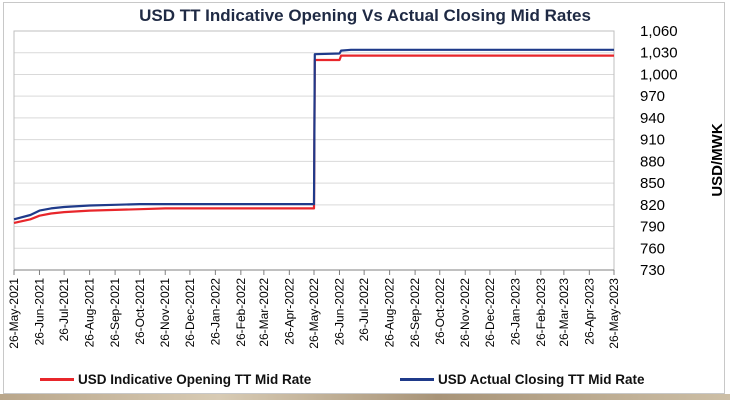 This screenshot has width=730, height=400. I want to click on legend-swatch-opening, so click(57, 379).